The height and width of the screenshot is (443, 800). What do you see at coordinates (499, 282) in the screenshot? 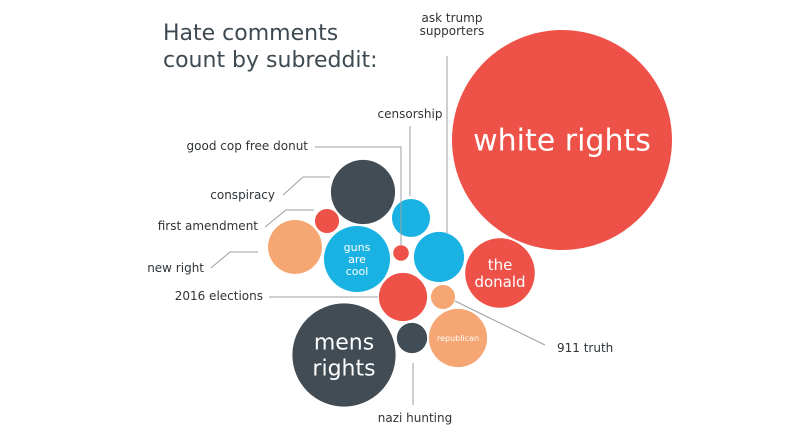
I see `bubble-label: donald` at bounding box center [499, 282].